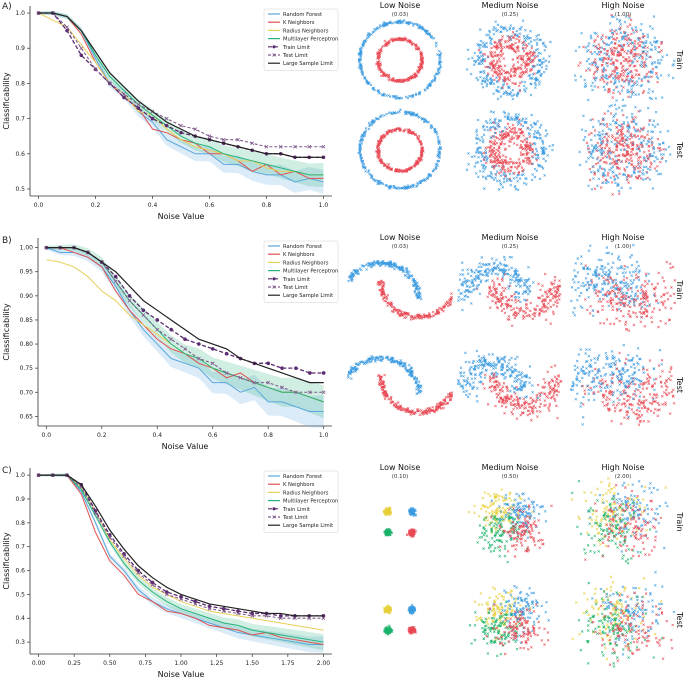  I want to click on scatter-cell, so click(625, 149).